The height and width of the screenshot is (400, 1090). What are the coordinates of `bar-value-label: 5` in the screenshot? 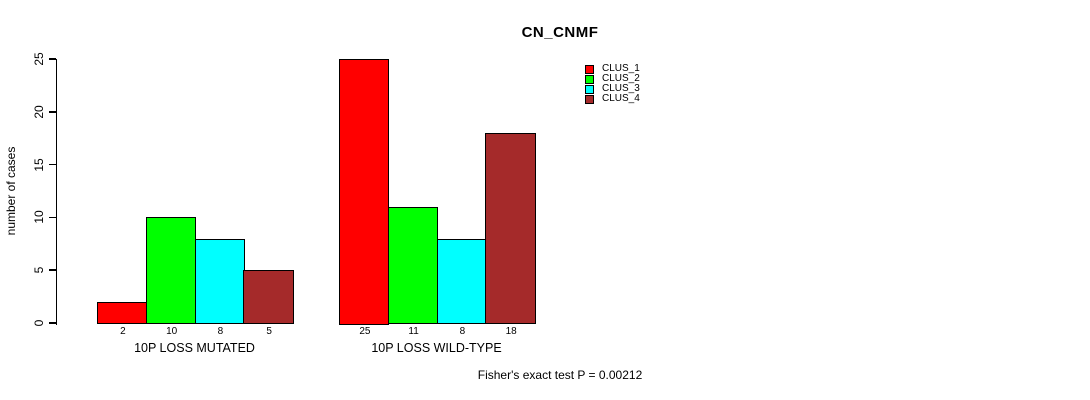 It's located at (269, 331).